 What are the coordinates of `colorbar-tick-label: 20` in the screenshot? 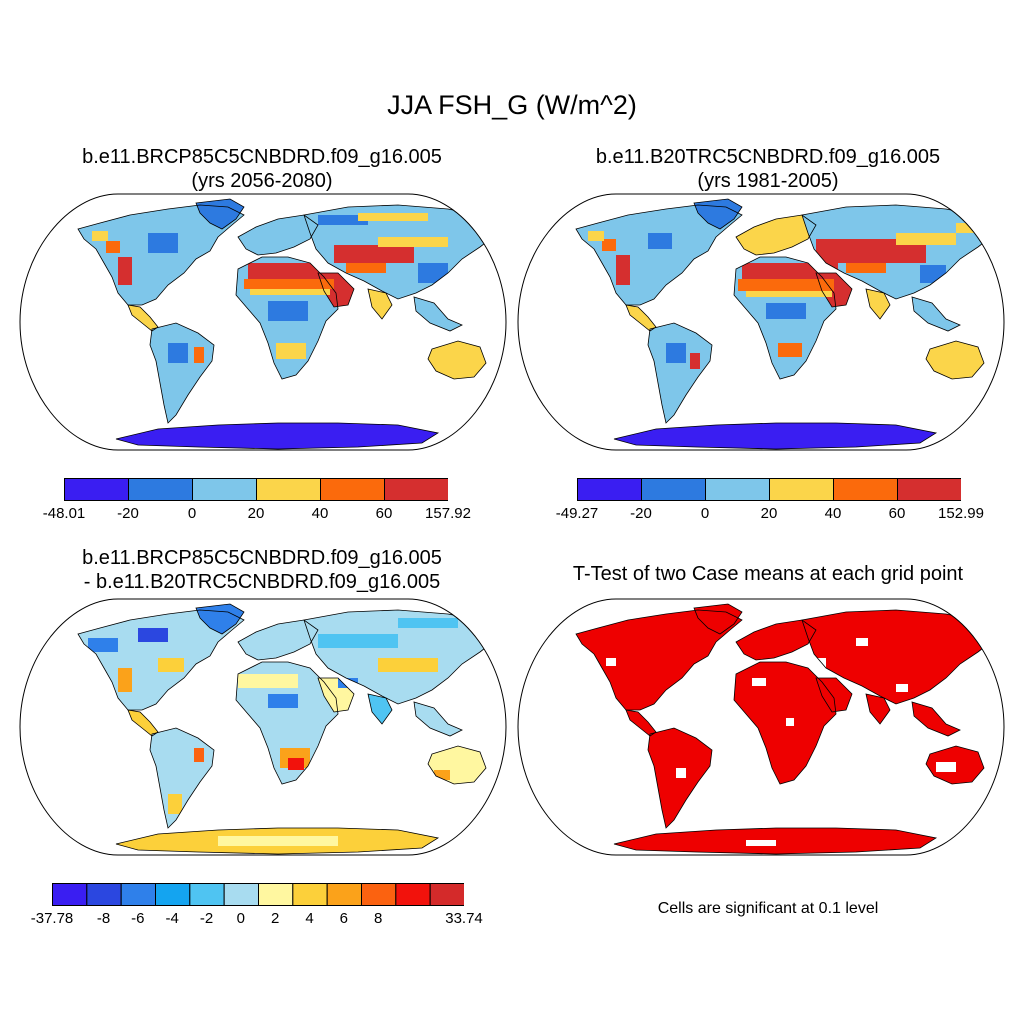 It's located at (769, 513).